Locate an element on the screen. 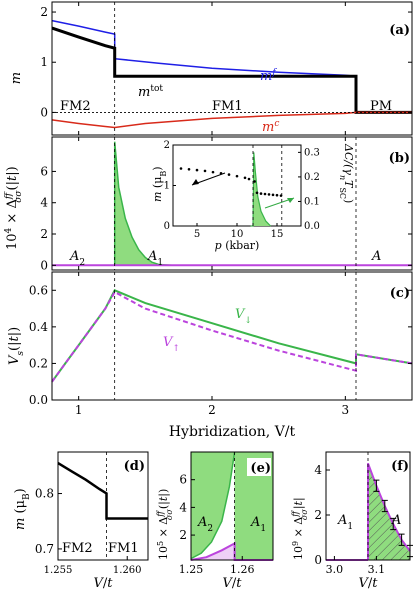 The width and height of the screenshot is (415, 593). legend-mtot: mtot is located at coordinates (150, 92).